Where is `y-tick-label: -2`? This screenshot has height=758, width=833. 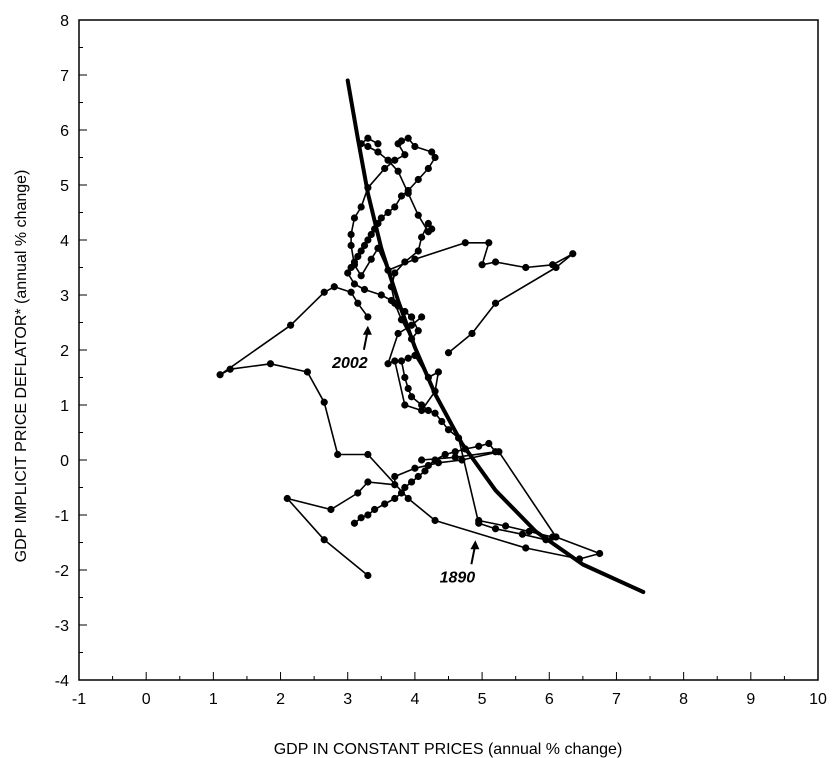 y-tick-label: -2 is located at coordinates (62, 571).